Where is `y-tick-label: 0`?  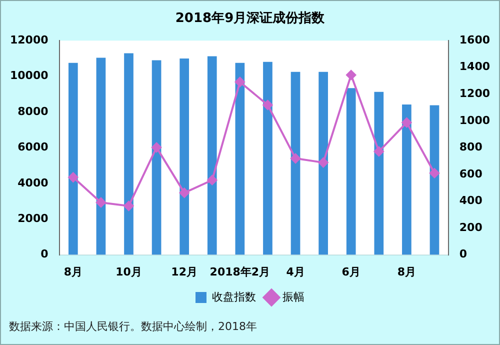 y-tick-label: 0 is located at coordinates (44, 254).